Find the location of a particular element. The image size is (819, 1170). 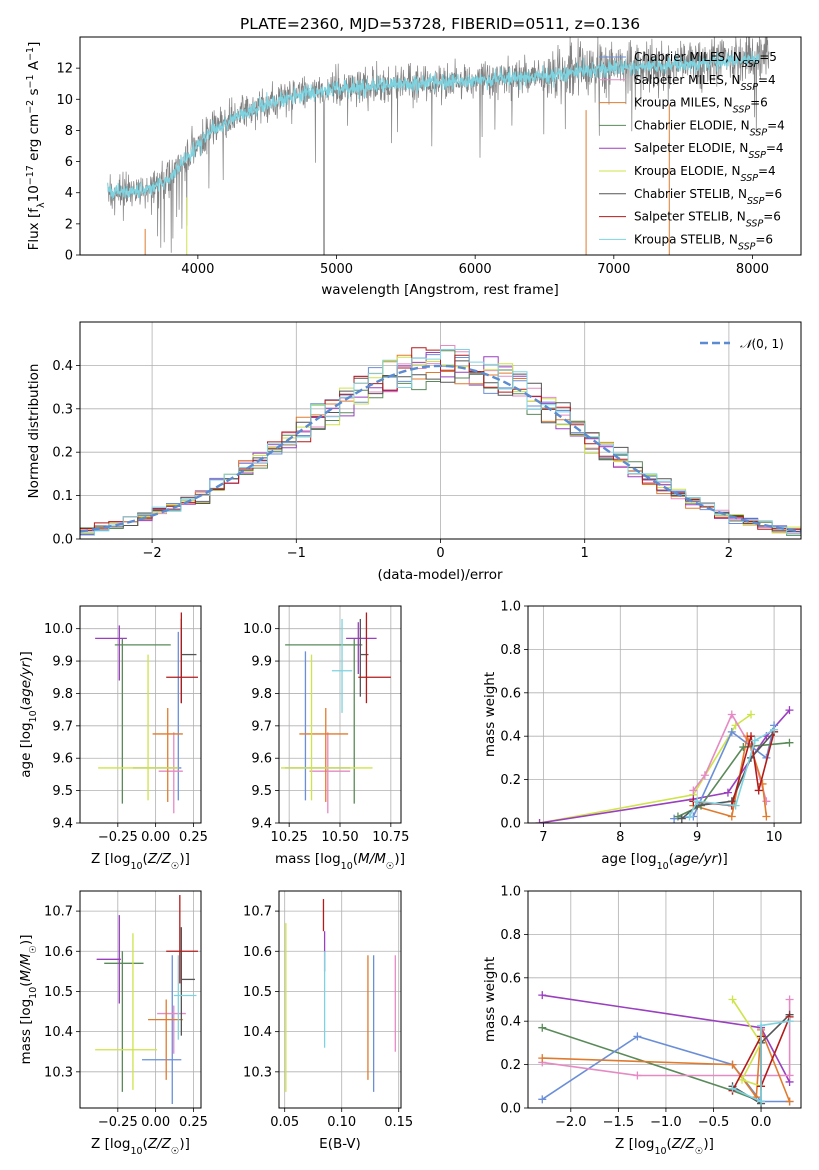

y-tick-label: 0.6 is located at coordinates (510, 693).